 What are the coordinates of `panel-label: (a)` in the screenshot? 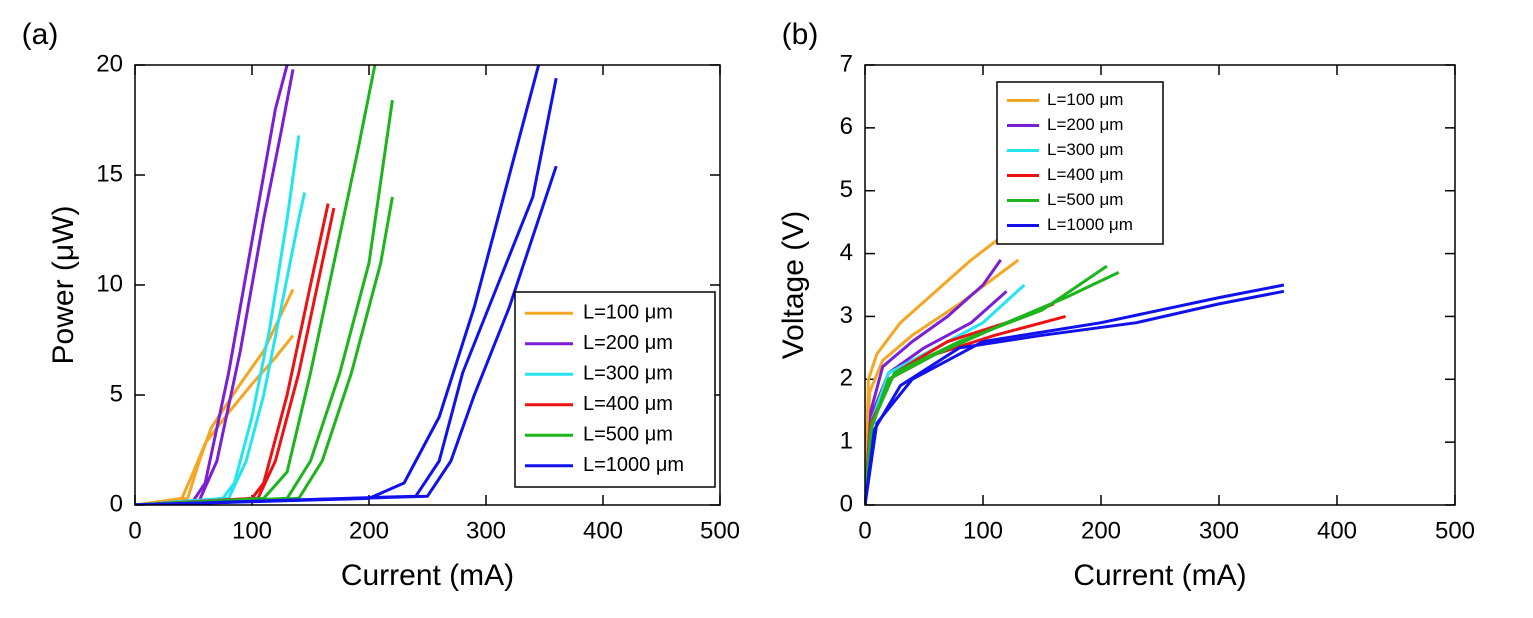 It's located at (40, 34).